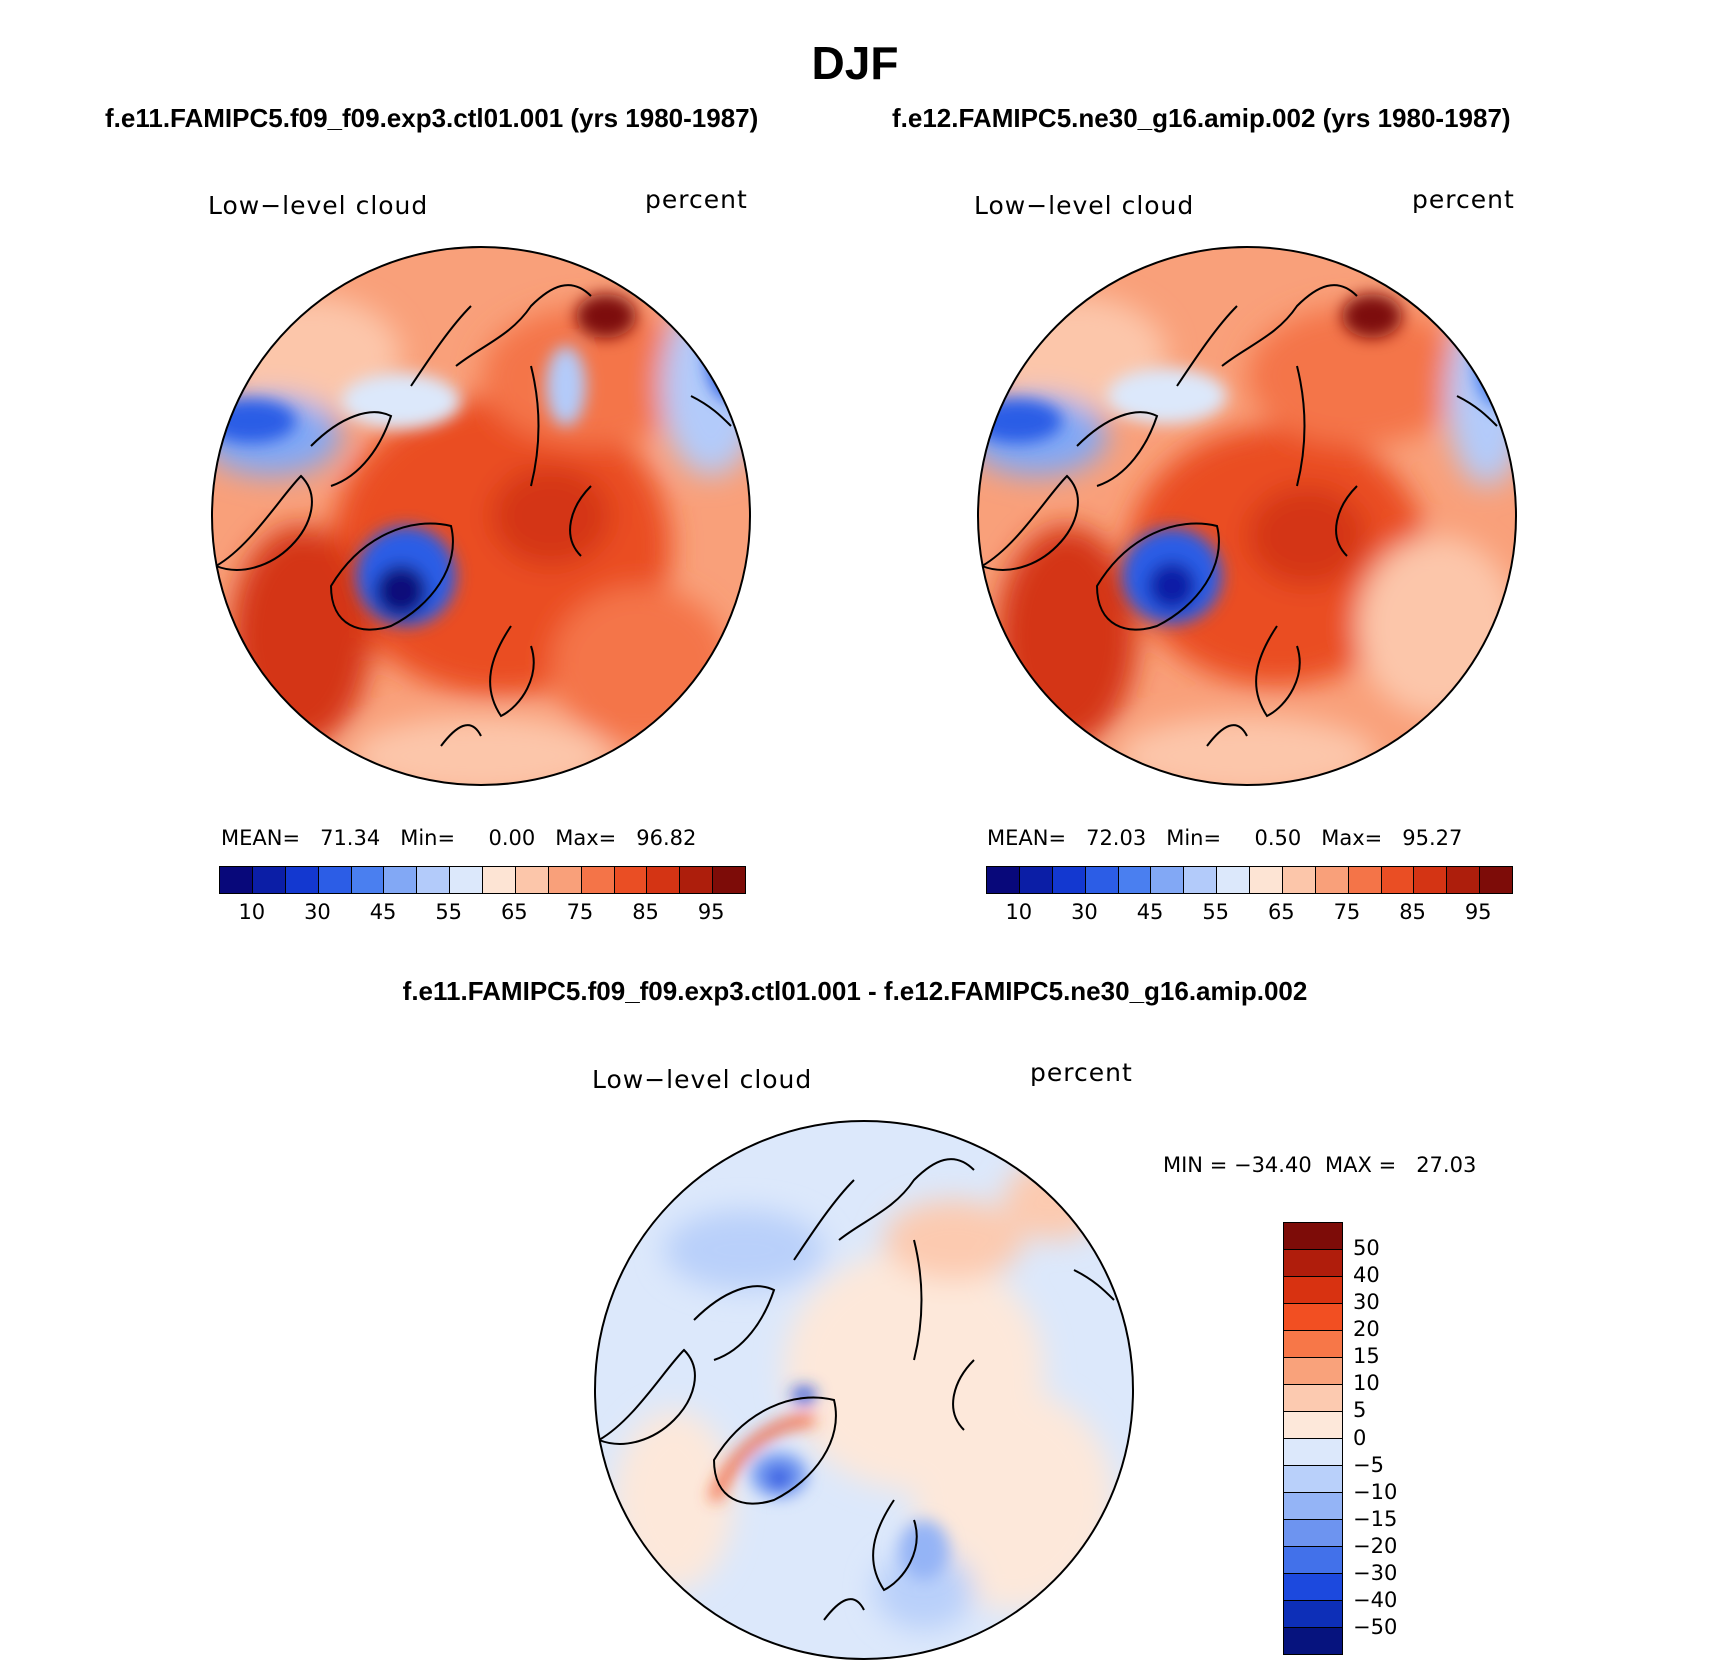  Describe the element at coordinates (449, 912) in the screenshot. I see `left-colorbar-tick-label: 55` at that location.